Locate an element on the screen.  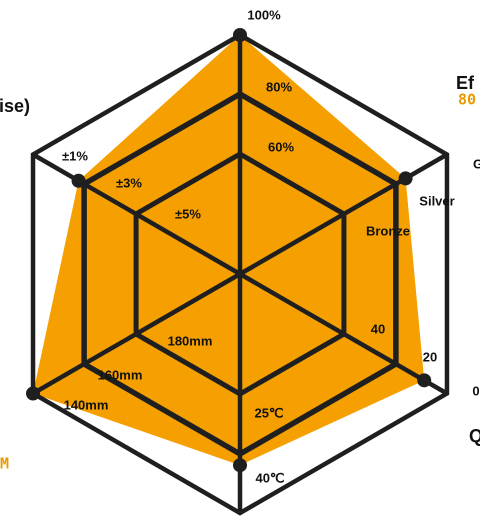
axis-title-upper-left: ise) is located at coordinates (15, 106).